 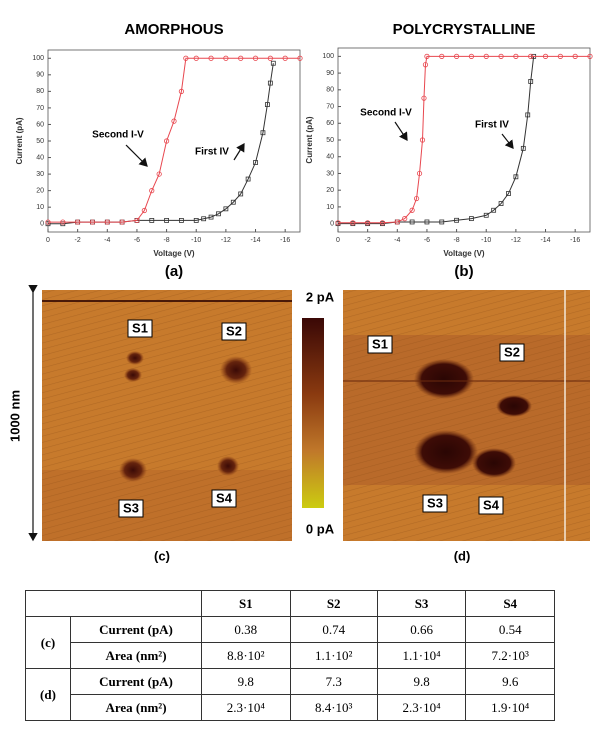 I want to click on x-tick-label: -2, so click(x=78, y=240).